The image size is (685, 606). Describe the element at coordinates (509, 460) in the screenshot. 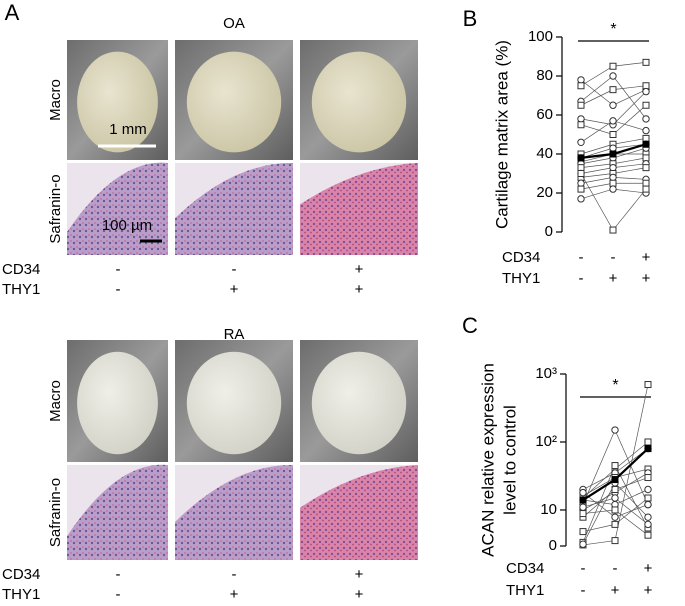

I see `y-axis-label: level to control` at that location.